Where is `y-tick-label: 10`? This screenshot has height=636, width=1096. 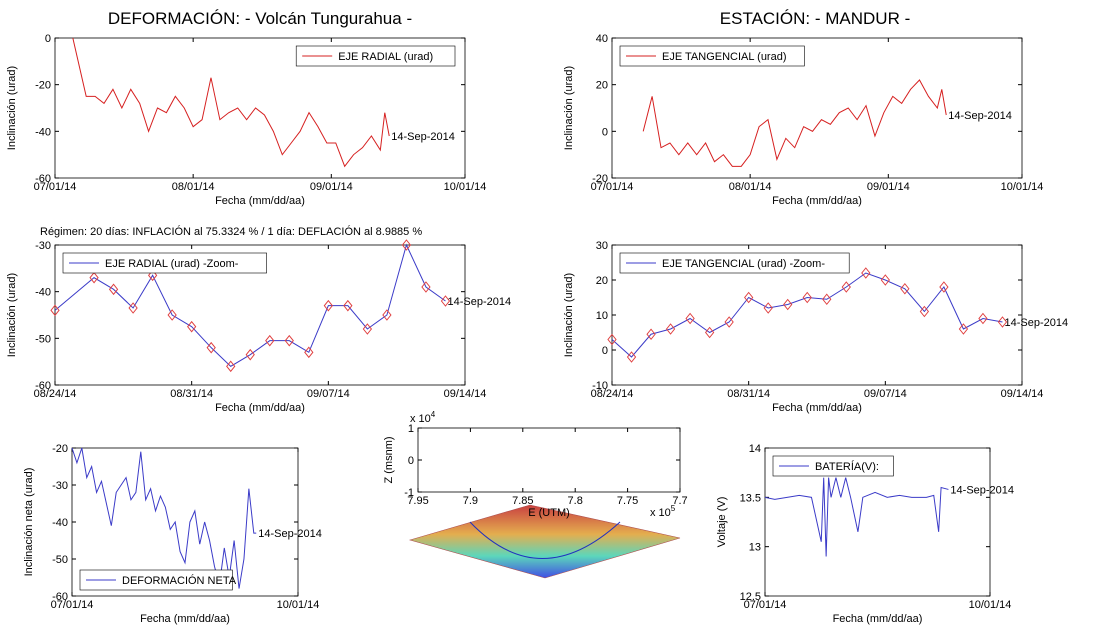
y-tick-label: 10 is located at coordinates (602, 316).